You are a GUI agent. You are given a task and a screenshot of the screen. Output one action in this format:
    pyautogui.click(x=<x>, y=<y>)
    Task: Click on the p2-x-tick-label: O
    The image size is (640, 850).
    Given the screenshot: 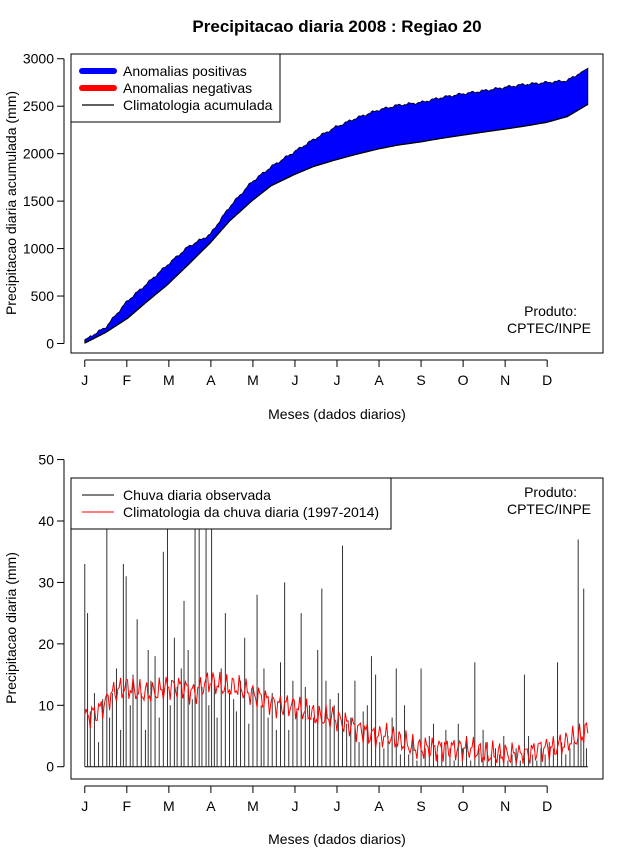 What is the action you would take?
    pyautogui.click(x=463, y=806)
    